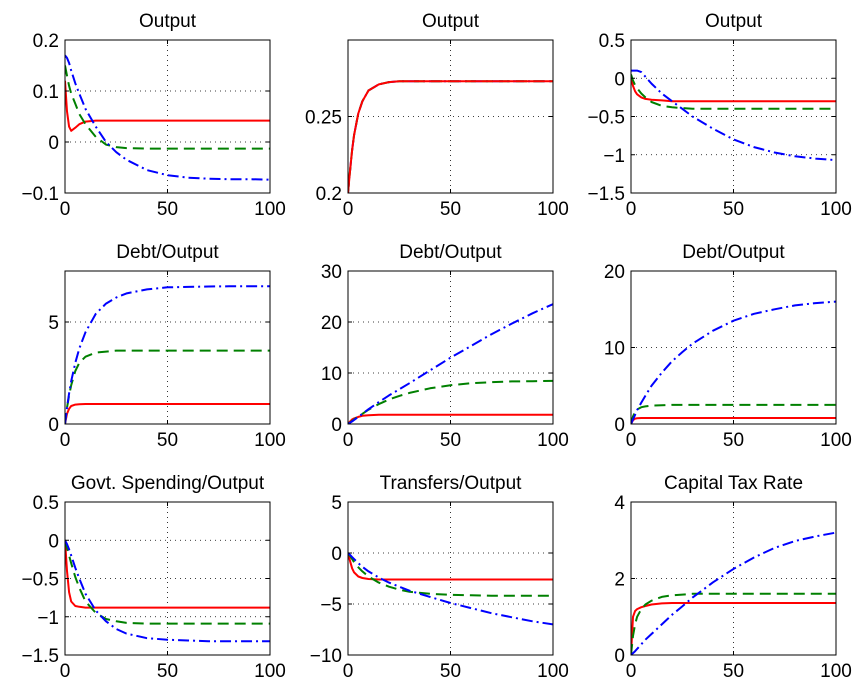  I want to click on y-tick-label: −10, so click(326, 656).